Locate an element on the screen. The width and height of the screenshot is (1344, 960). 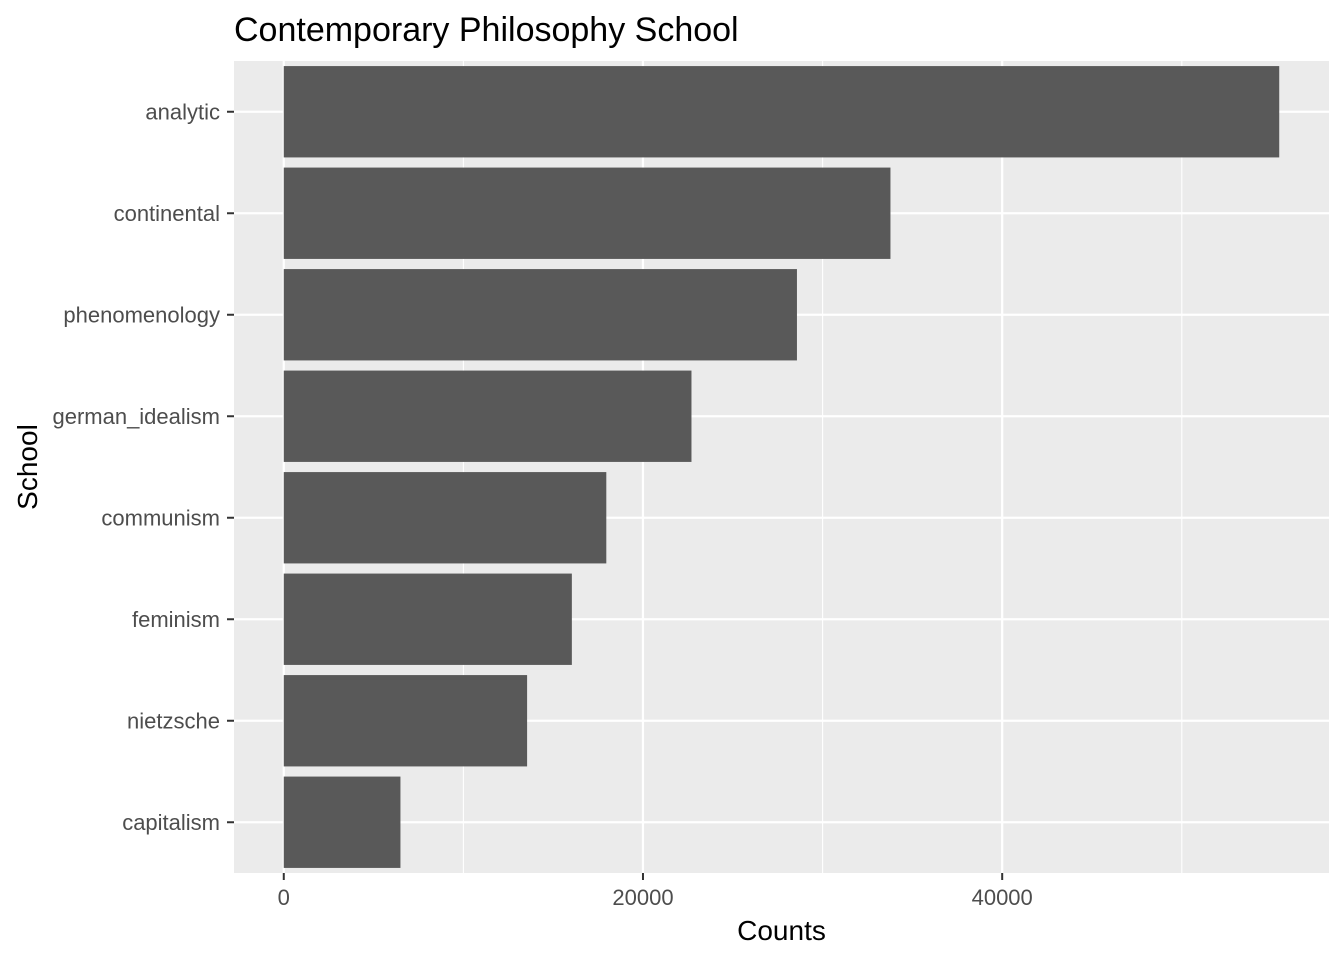
bar-german-idealism is located at coordinates (487, 416).